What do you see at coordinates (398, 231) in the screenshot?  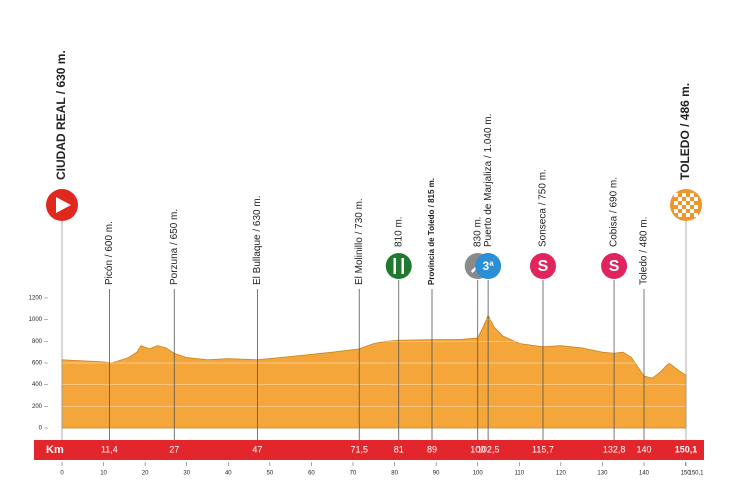 I see `waypoint-label: 810 m.` at bounding box center [398, 231].